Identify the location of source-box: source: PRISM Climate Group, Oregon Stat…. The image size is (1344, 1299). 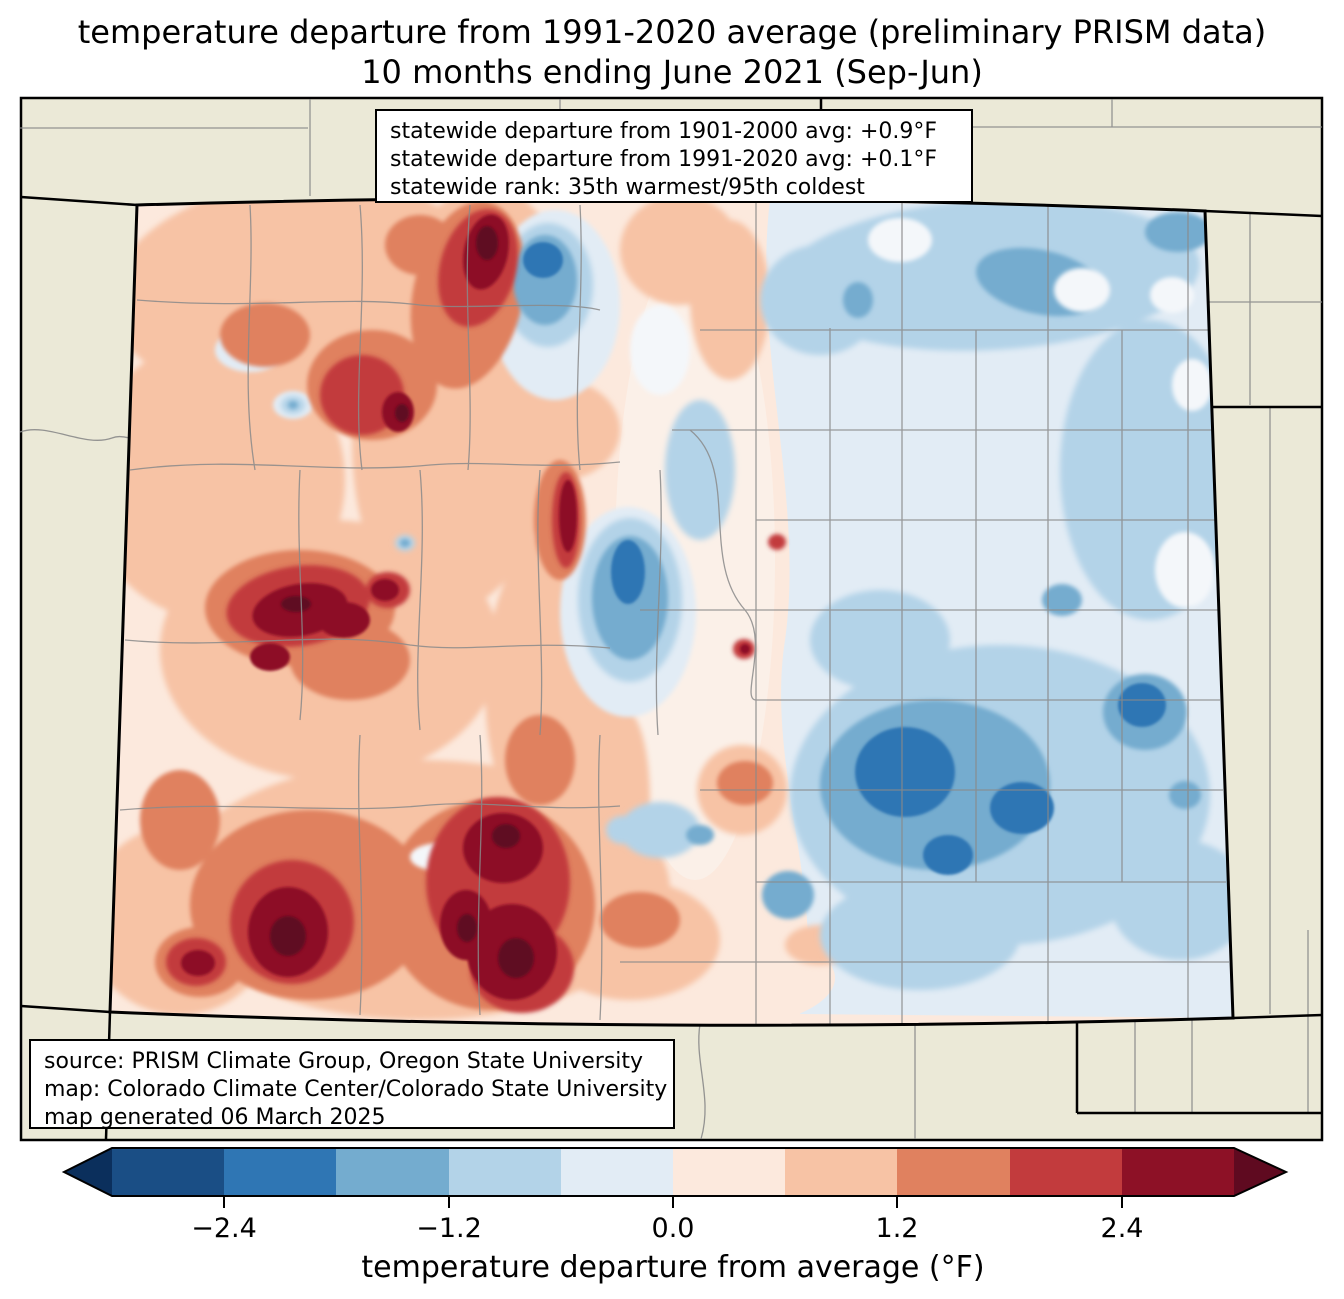
(352, 1084).